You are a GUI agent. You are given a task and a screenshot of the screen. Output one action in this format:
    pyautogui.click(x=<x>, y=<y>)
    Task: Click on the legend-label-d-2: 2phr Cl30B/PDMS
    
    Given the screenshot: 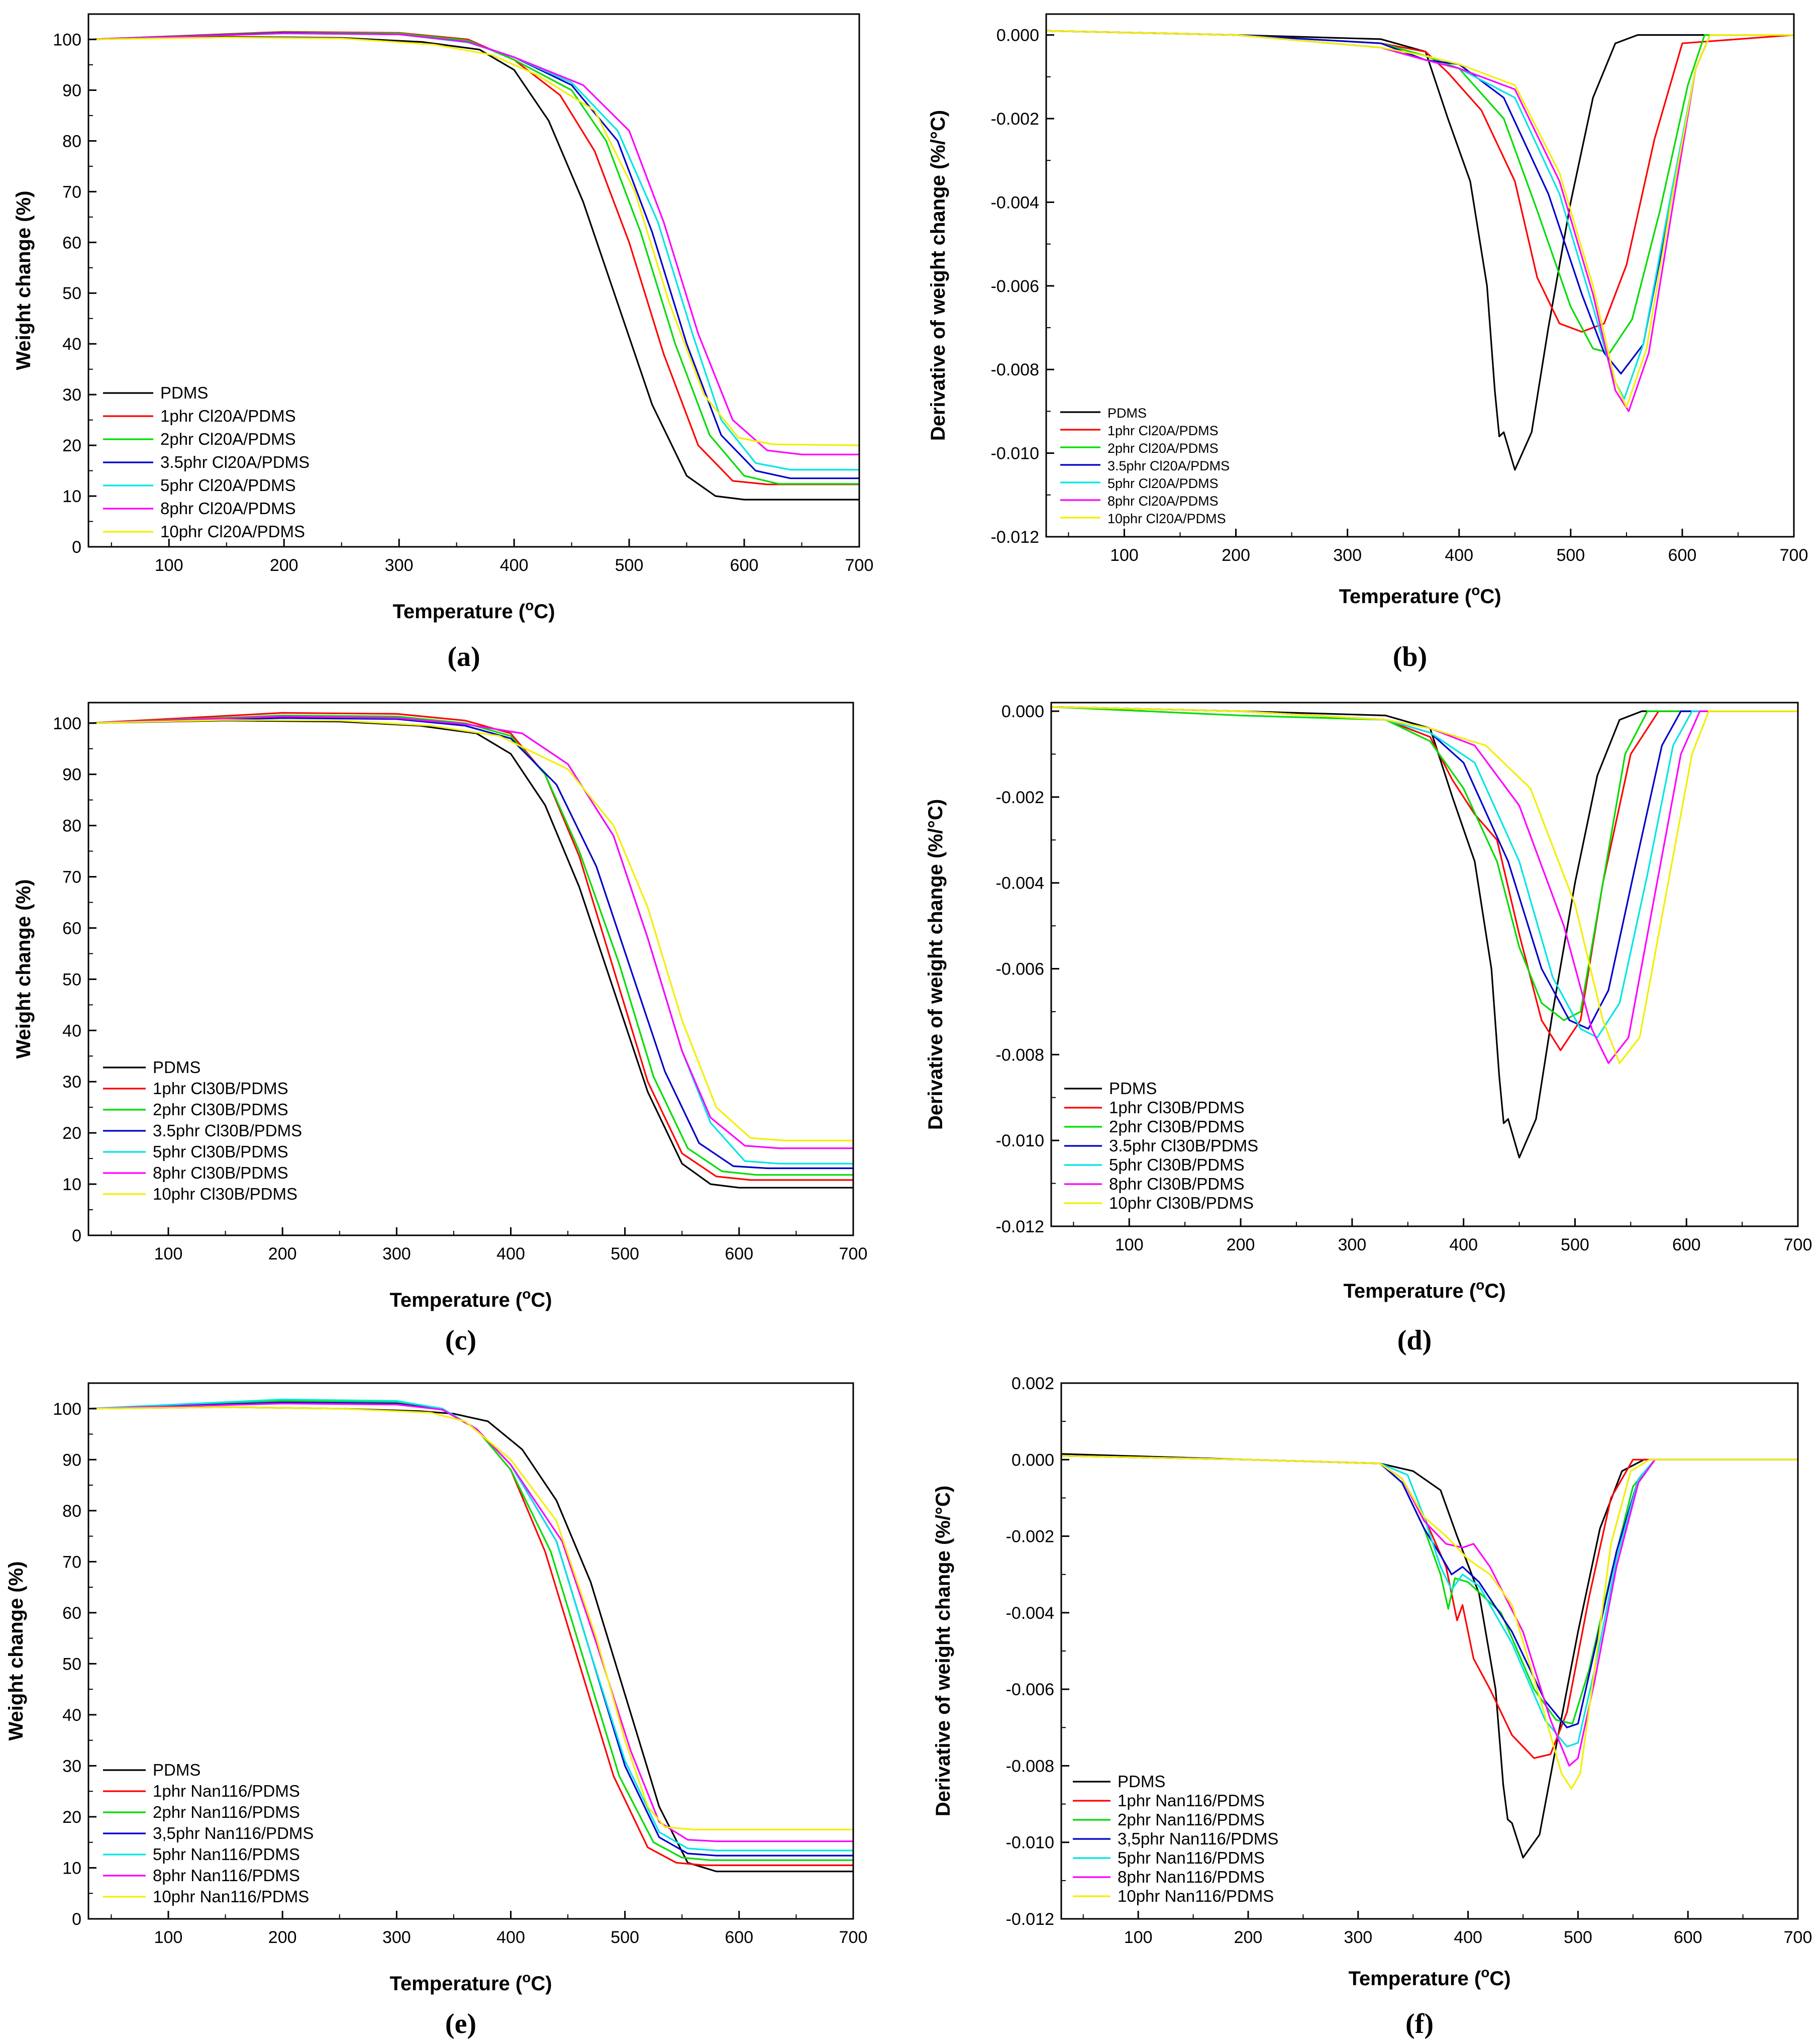 What is the action you would take?
    pyautogui.click(x=1177, y=1127)
    